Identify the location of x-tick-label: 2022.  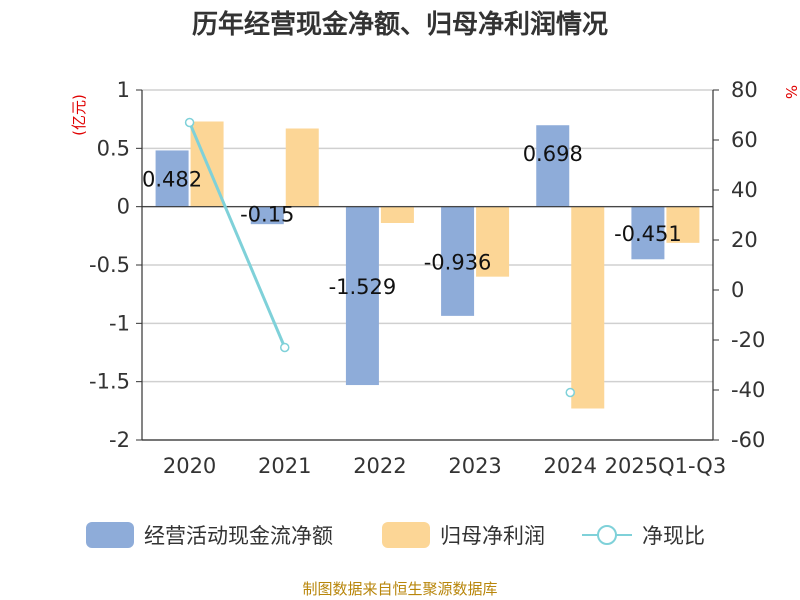
(379, 466).